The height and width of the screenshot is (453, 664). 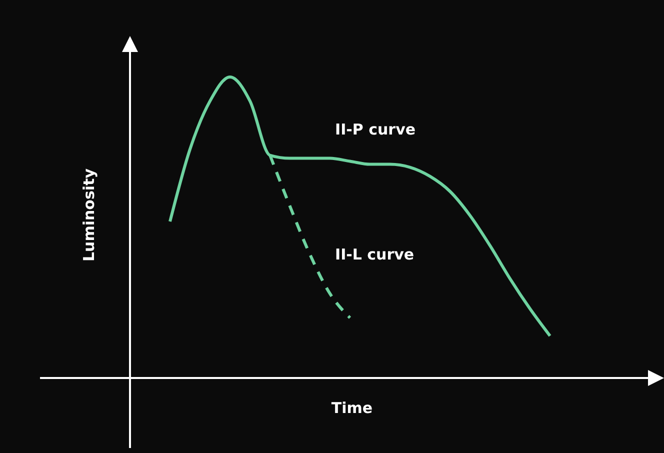 What do you see at coordinates (352, 408) in the screenshot?
I see `x-axis-title: Time` at bounding box center [352, 408].